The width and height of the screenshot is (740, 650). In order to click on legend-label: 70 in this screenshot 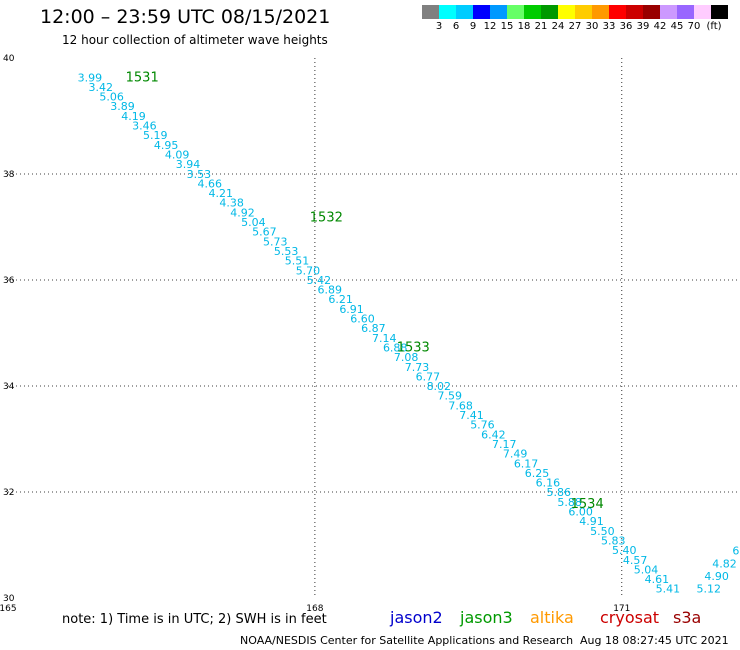, I will do `click(694, 26)`.